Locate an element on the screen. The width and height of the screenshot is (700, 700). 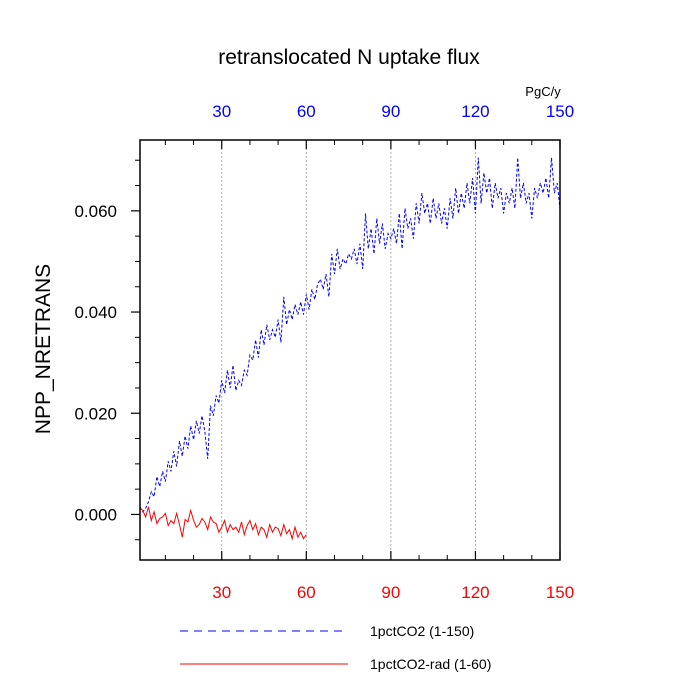
y-tick-label-3: 0.060 is located at coordinates (95, 211).